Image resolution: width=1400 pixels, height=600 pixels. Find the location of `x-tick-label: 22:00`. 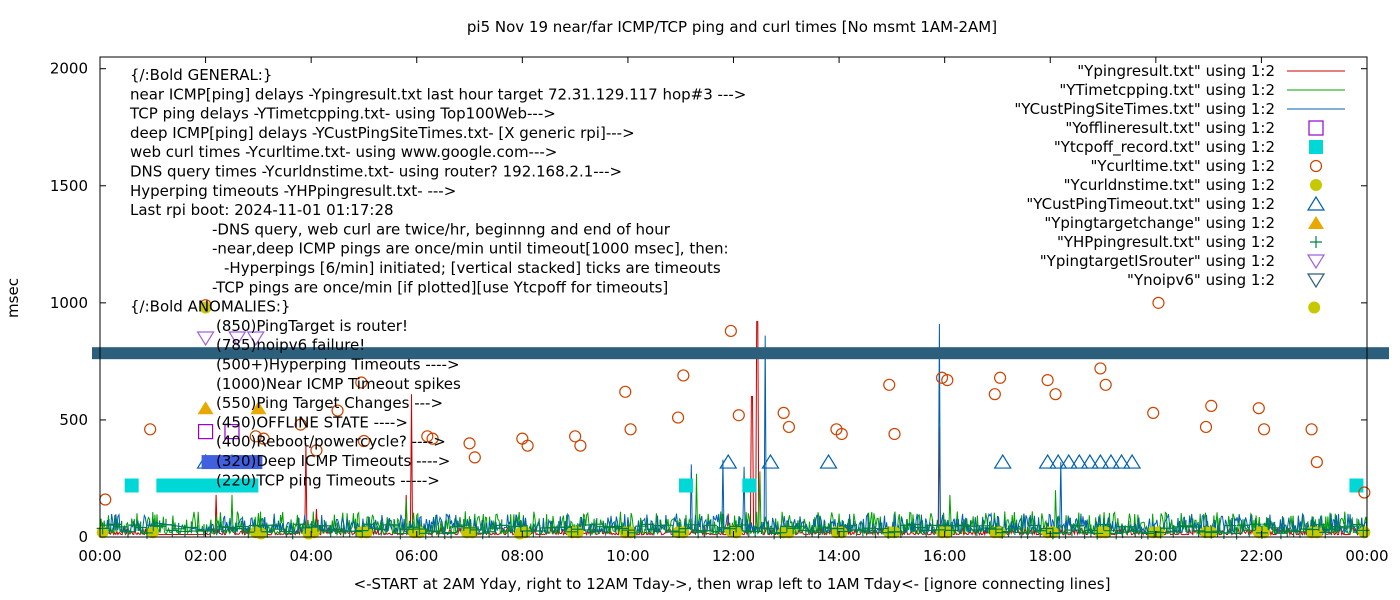

x-tick-label: 22:00 is located at coordinates (1261, 556).